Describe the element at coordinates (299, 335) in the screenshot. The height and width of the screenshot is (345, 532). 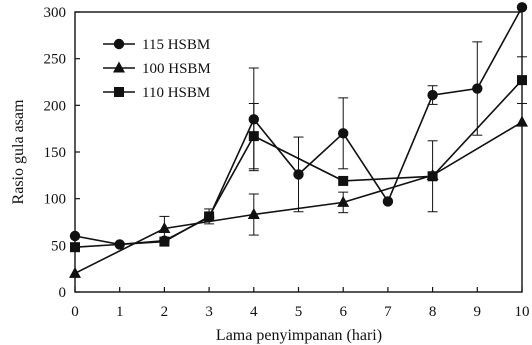
I see `x-axis-title: Lama penyimpanan (hari)` at that location.